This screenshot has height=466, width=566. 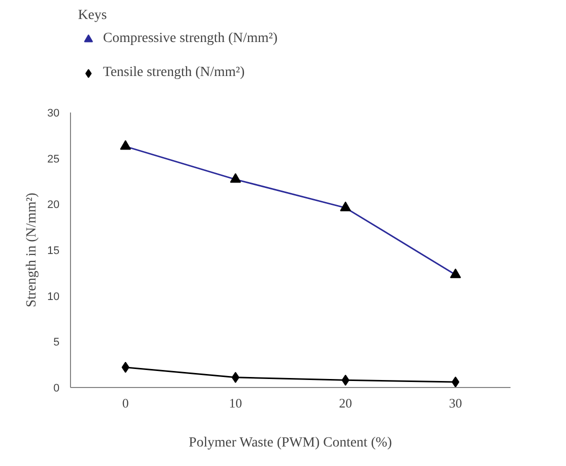 What do you see at coordinates (456, 382) in the screenshot?
I see `point` at bounding box center [456, 382].